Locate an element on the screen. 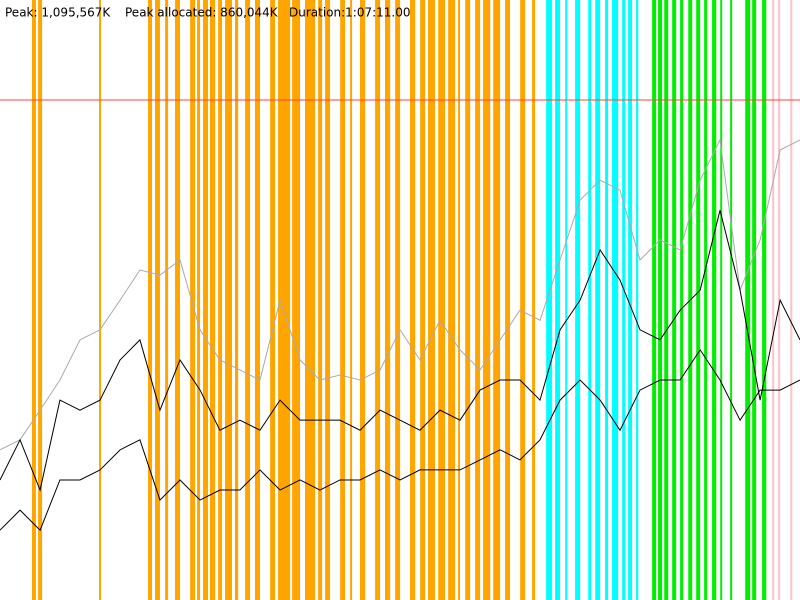 The height and width of the screenshot is (600, 800). duration-stat: Duration:1:07:11.00 is located at coordinates (350, 13).